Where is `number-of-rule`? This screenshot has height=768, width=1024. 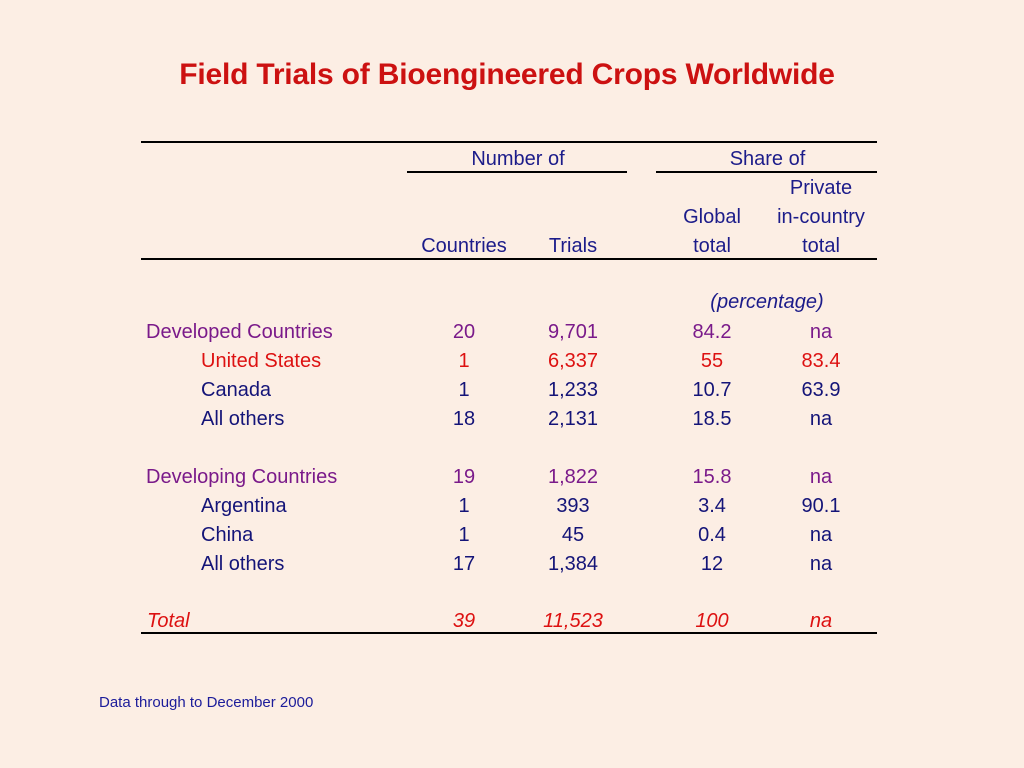
number-of-rule is located at coordinates (517, 172).